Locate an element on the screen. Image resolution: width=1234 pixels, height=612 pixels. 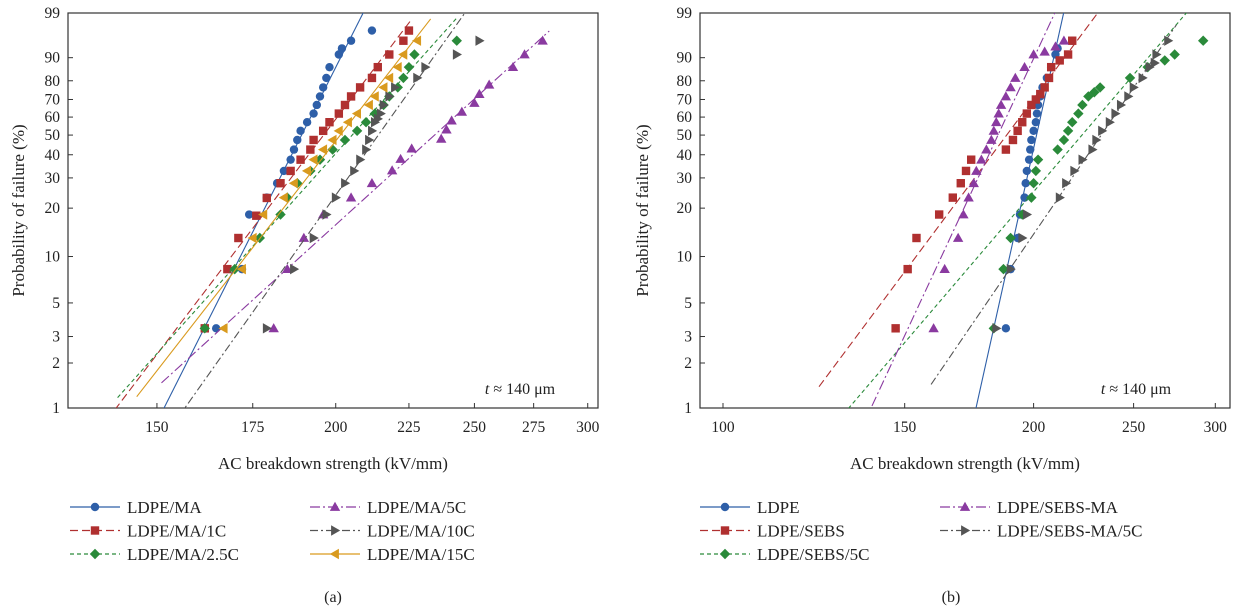
annotation-variable: t is located at coordinates (487, 389).